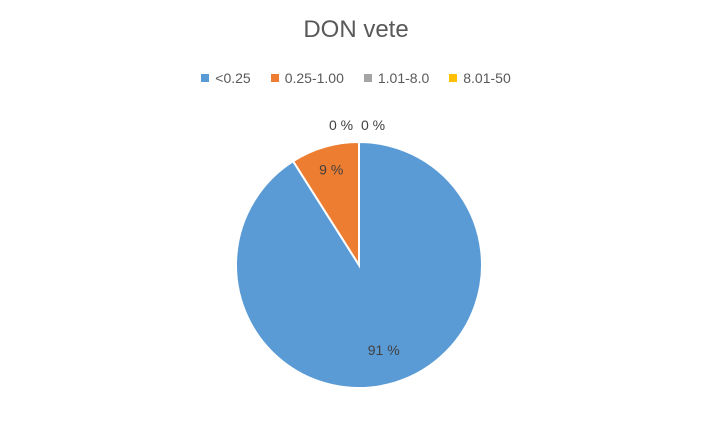 The image size is (712, 429). Describe the element at coordinates (487, 78) in the screenshot. I see `legend-label: 8.01-50` at that location.